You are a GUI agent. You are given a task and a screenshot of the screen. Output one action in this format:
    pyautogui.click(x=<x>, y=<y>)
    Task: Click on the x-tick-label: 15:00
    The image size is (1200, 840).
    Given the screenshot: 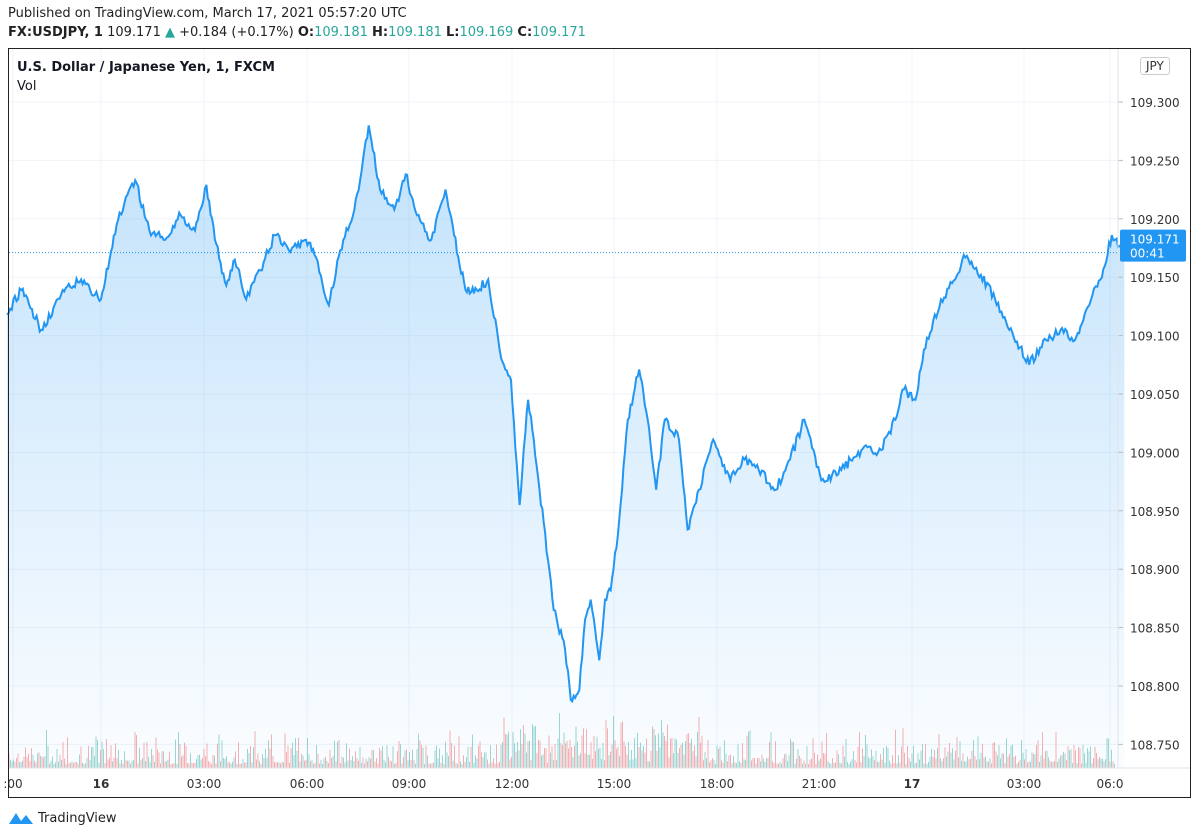 What is the action you would take?
    pyautogui.click(x=614, y=784)
    